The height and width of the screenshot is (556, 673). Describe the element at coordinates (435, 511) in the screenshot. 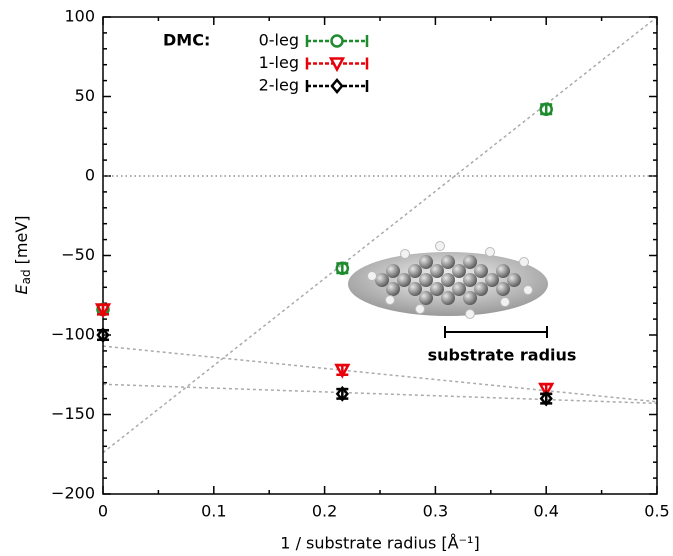

I see `x-tick-label: 0.3` at that location.